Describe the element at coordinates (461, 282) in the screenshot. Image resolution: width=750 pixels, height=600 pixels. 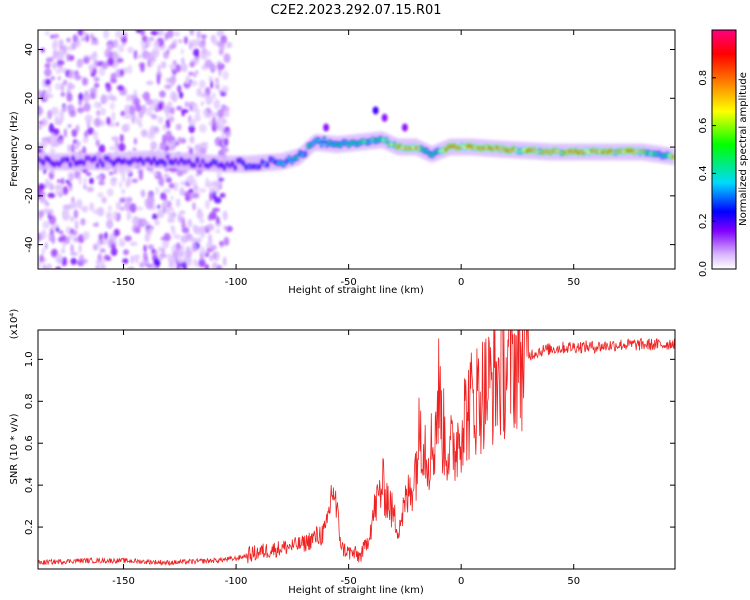
I see `x-tick-label: 0` at that location.